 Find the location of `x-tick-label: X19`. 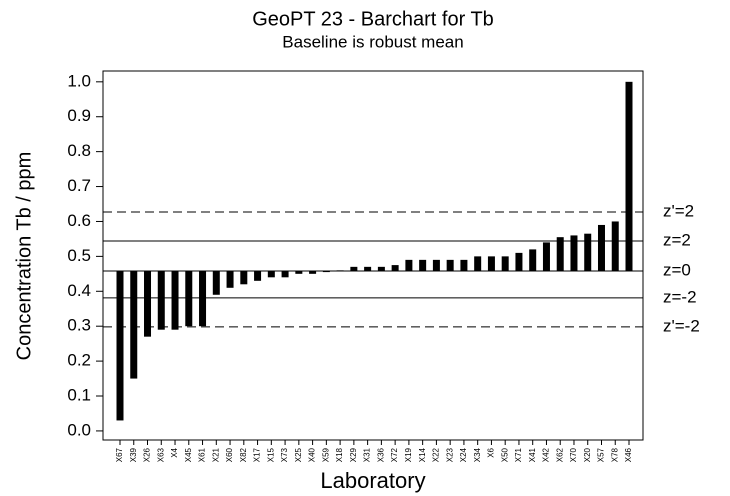

x-tick-label: X19 is located at coordinates (408, 454).